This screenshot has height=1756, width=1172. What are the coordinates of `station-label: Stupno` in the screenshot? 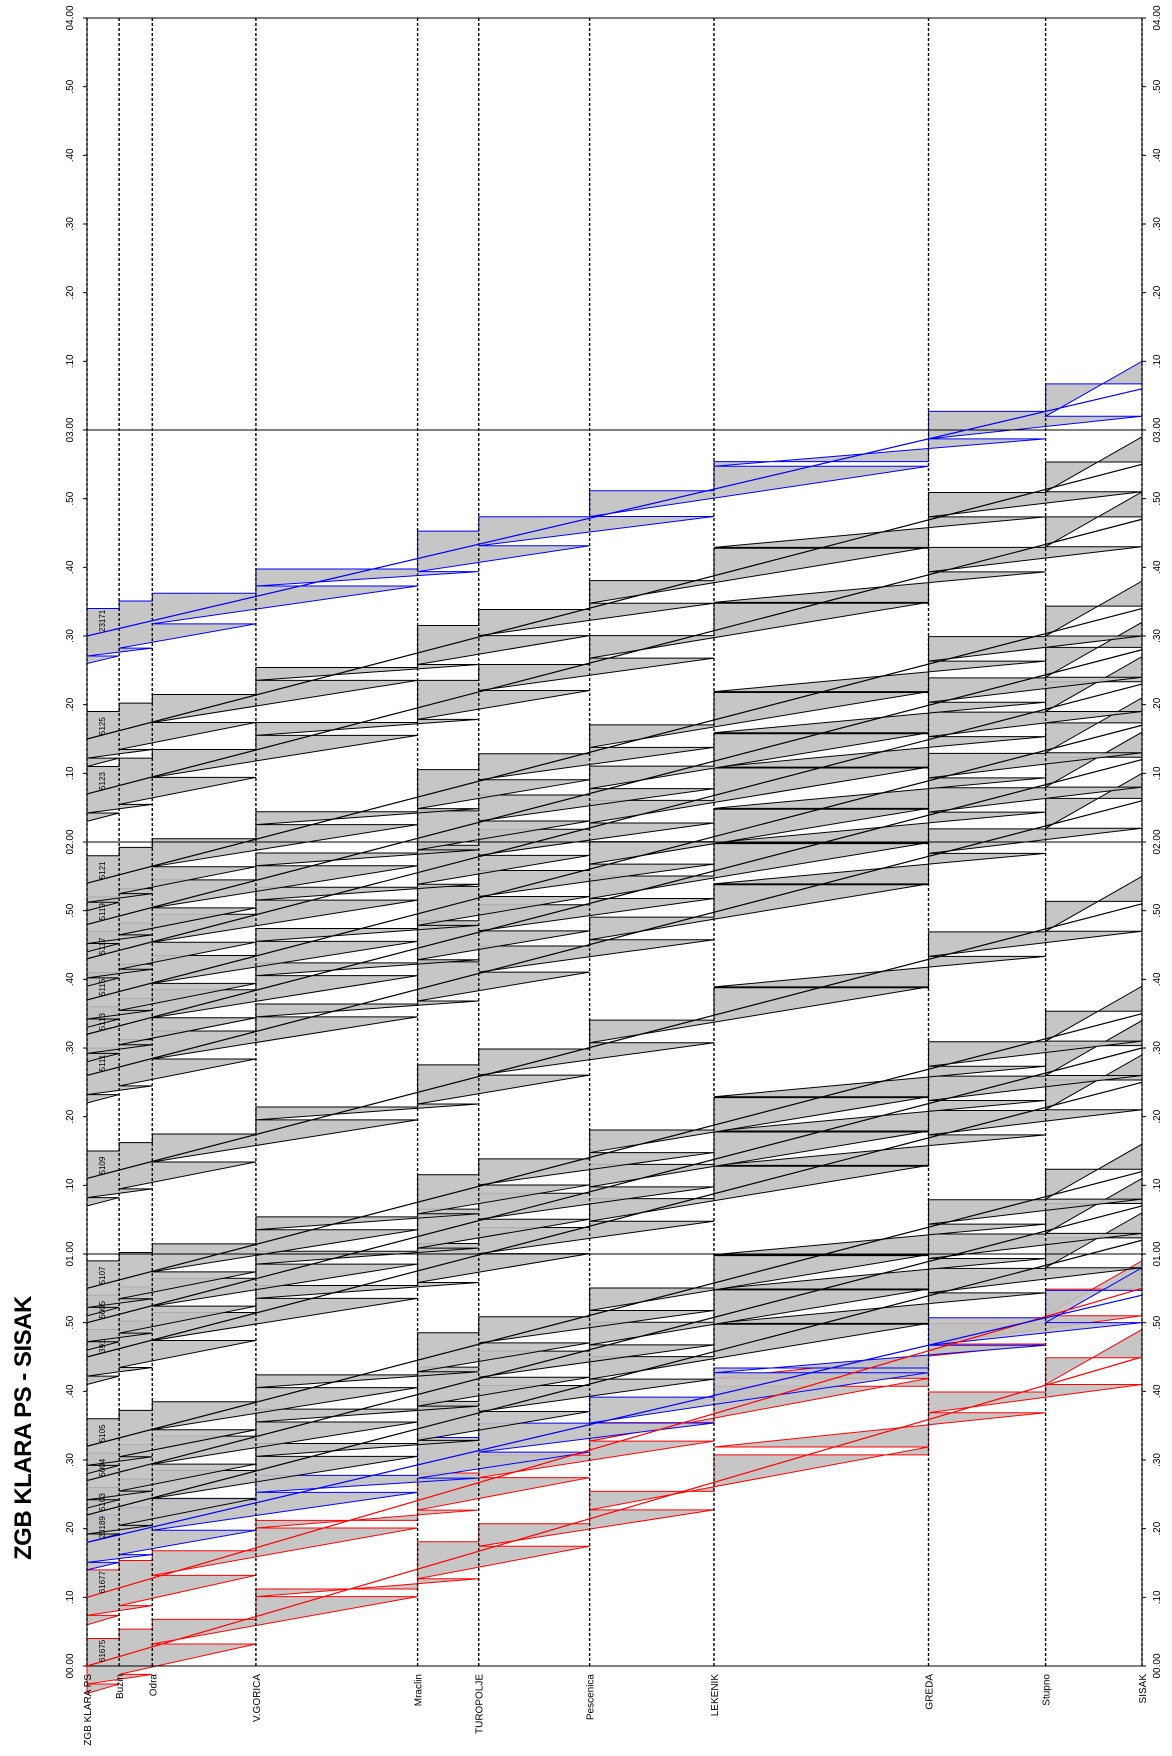 It's located at (1047, 1690).